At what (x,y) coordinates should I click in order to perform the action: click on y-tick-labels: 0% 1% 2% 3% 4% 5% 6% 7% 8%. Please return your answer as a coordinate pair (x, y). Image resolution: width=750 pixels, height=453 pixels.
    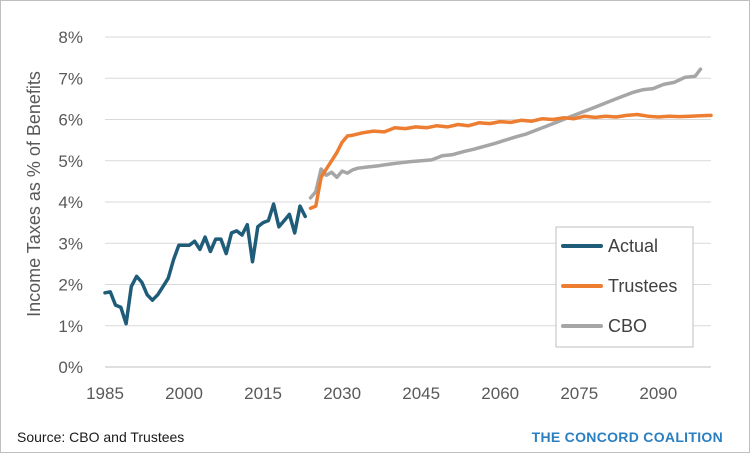
    Looking at the image, I should click on (70, 202).